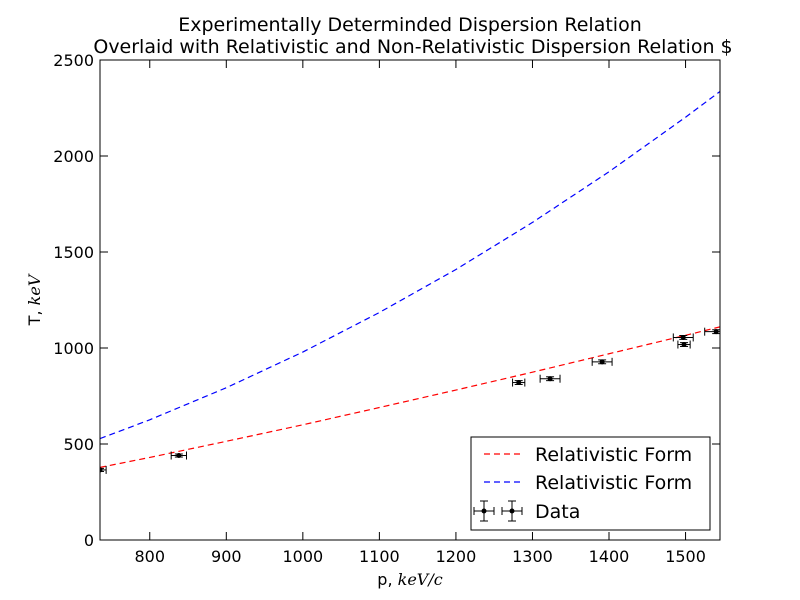 This screenshot has height=600, width=800. Describe the element at coordinates (613, 455) in the screenshot. I see `legend-label-relativistic-red: Relativistic Form` at that location.